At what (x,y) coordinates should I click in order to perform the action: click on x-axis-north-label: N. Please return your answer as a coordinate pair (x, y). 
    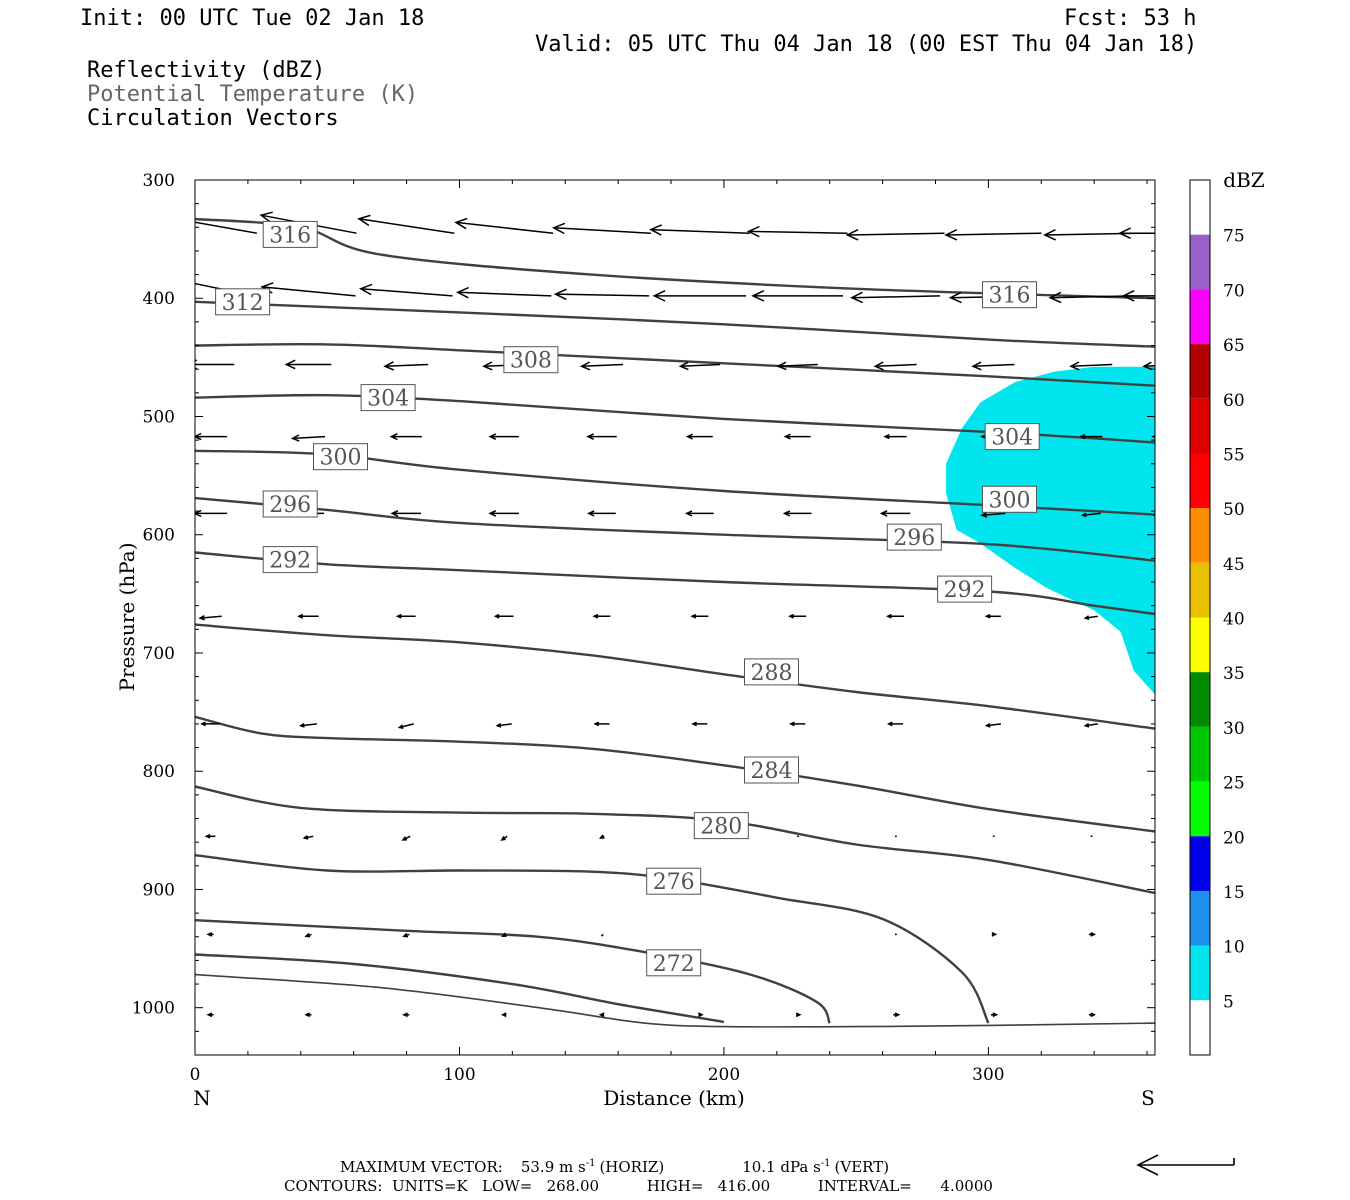
    Looking at the image, I should click on (202, 1098).